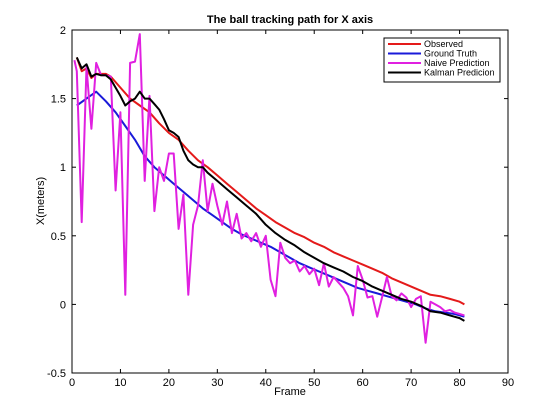 Image resolution: width=560 pixels, height=420 pixels. I want to click on y-tick-label: 0, so click(63, 305).